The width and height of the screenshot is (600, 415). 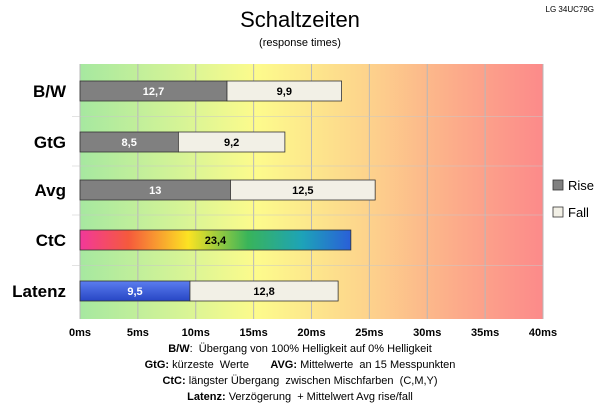 What do you see at coordinates (157, 365) in the screenshot?
I see `note-gtg-label: GtG:` at bounding box center [157, 365].